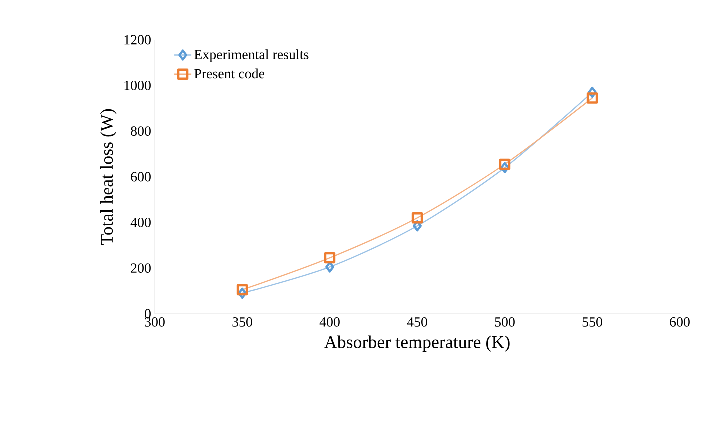 This screenshot has height=424, width=713. Describe the element at coordinates (417, 344) in the screenshot. I see `x-axis-title: Absorber temperature (K)` at that location.